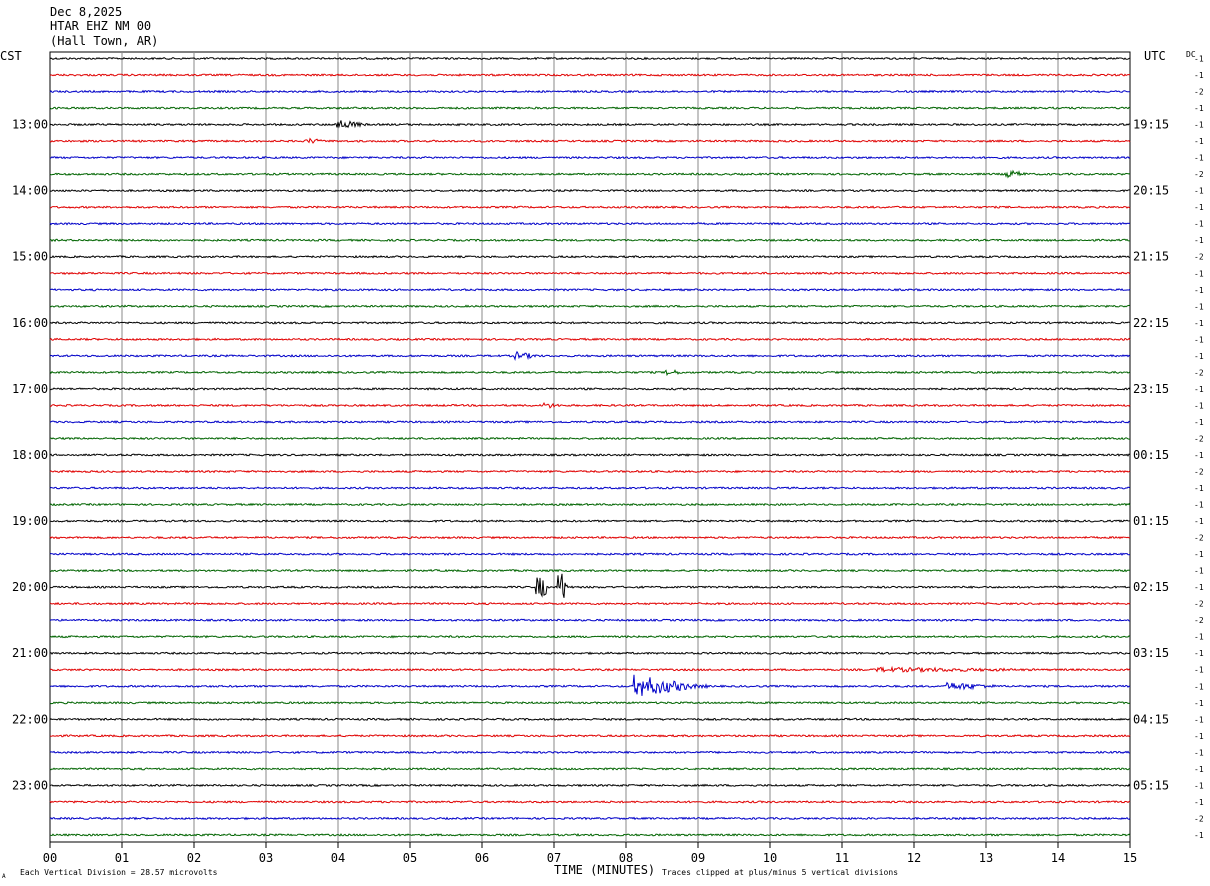 This screenshot has height=886, width=1210. I want to click on left-hour-label: 18:00, so click(30, 455).